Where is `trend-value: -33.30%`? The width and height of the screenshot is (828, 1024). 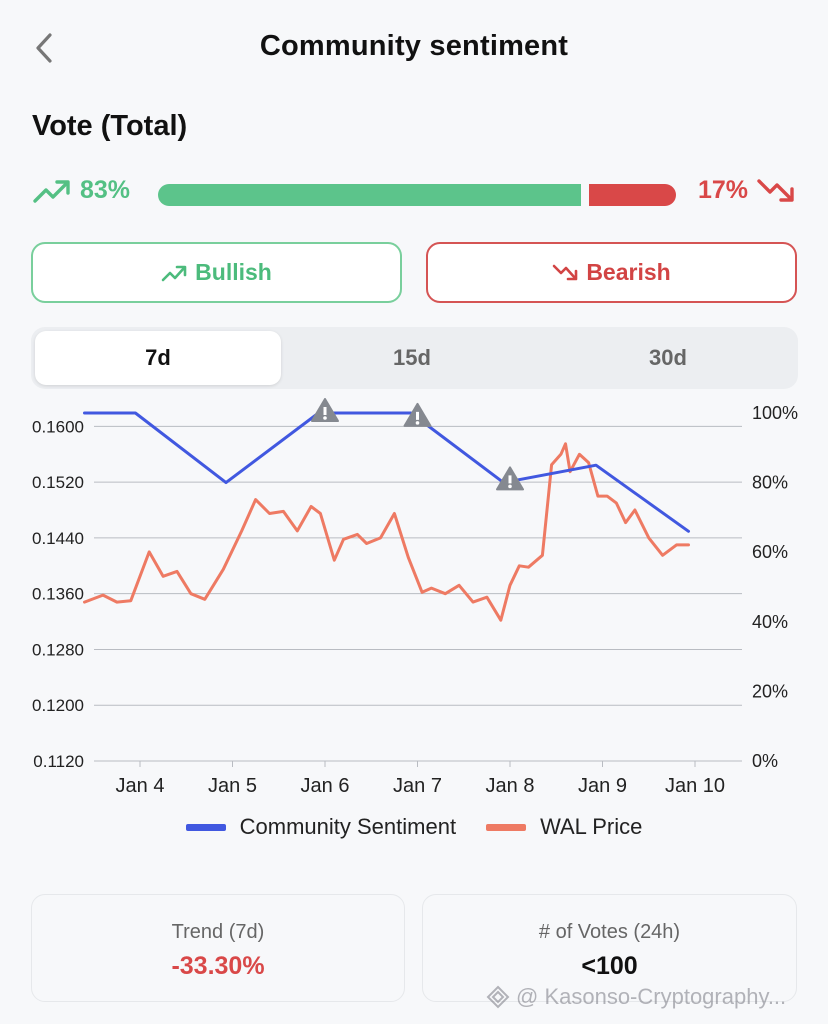
trend-value: -33.30% is located at coordinates (218, 966).